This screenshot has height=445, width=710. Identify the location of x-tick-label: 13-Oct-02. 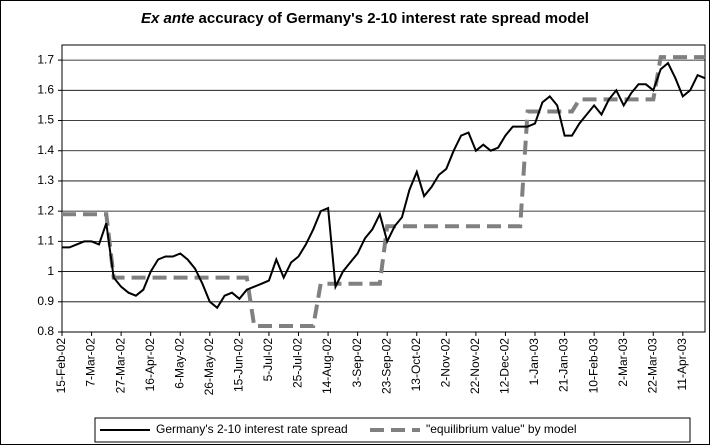
(416, 365).